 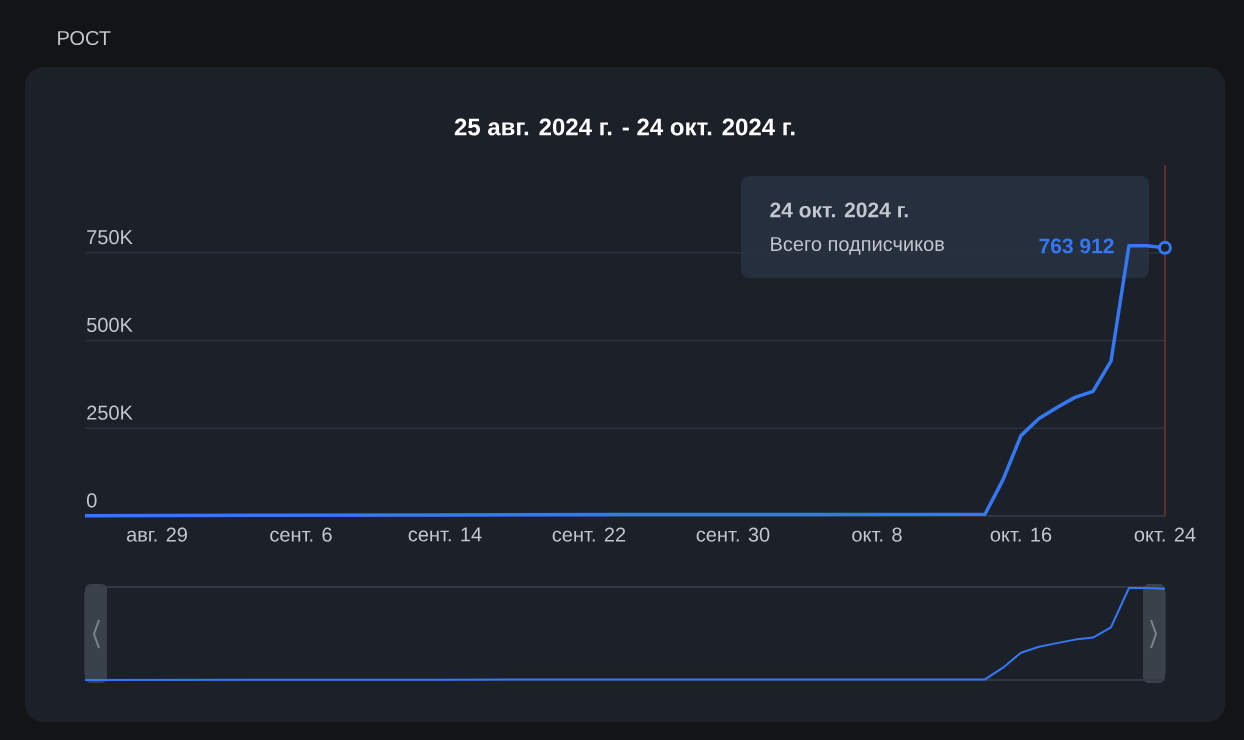 I want to click on x-tick-label: сент. 6, so click(x=301, y=534).